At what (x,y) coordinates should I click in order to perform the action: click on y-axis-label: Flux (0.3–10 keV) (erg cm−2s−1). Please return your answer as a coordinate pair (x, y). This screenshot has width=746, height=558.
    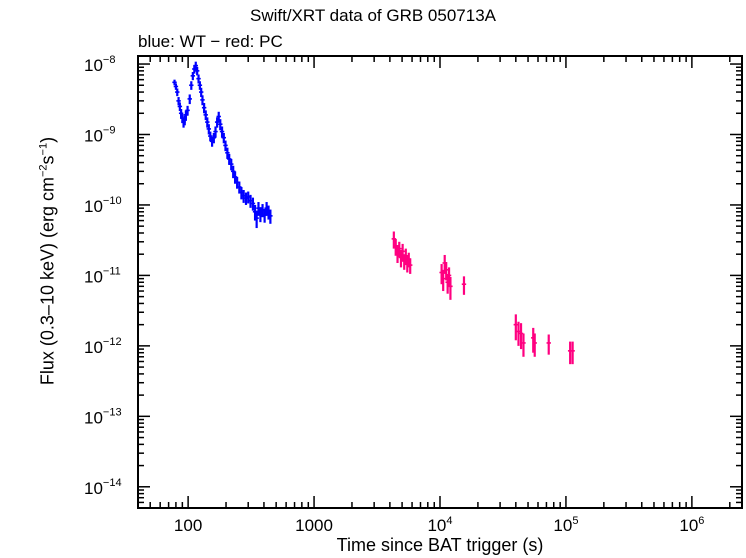
    Looking at the image, I should click on (48, 261).